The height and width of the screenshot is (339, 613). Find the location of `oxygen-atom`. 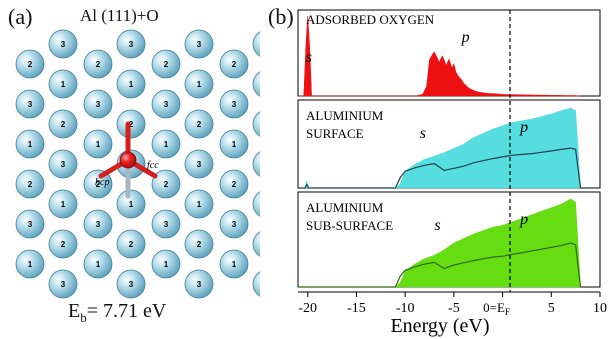

oxygen-atom is located at coordinates (128, 160).